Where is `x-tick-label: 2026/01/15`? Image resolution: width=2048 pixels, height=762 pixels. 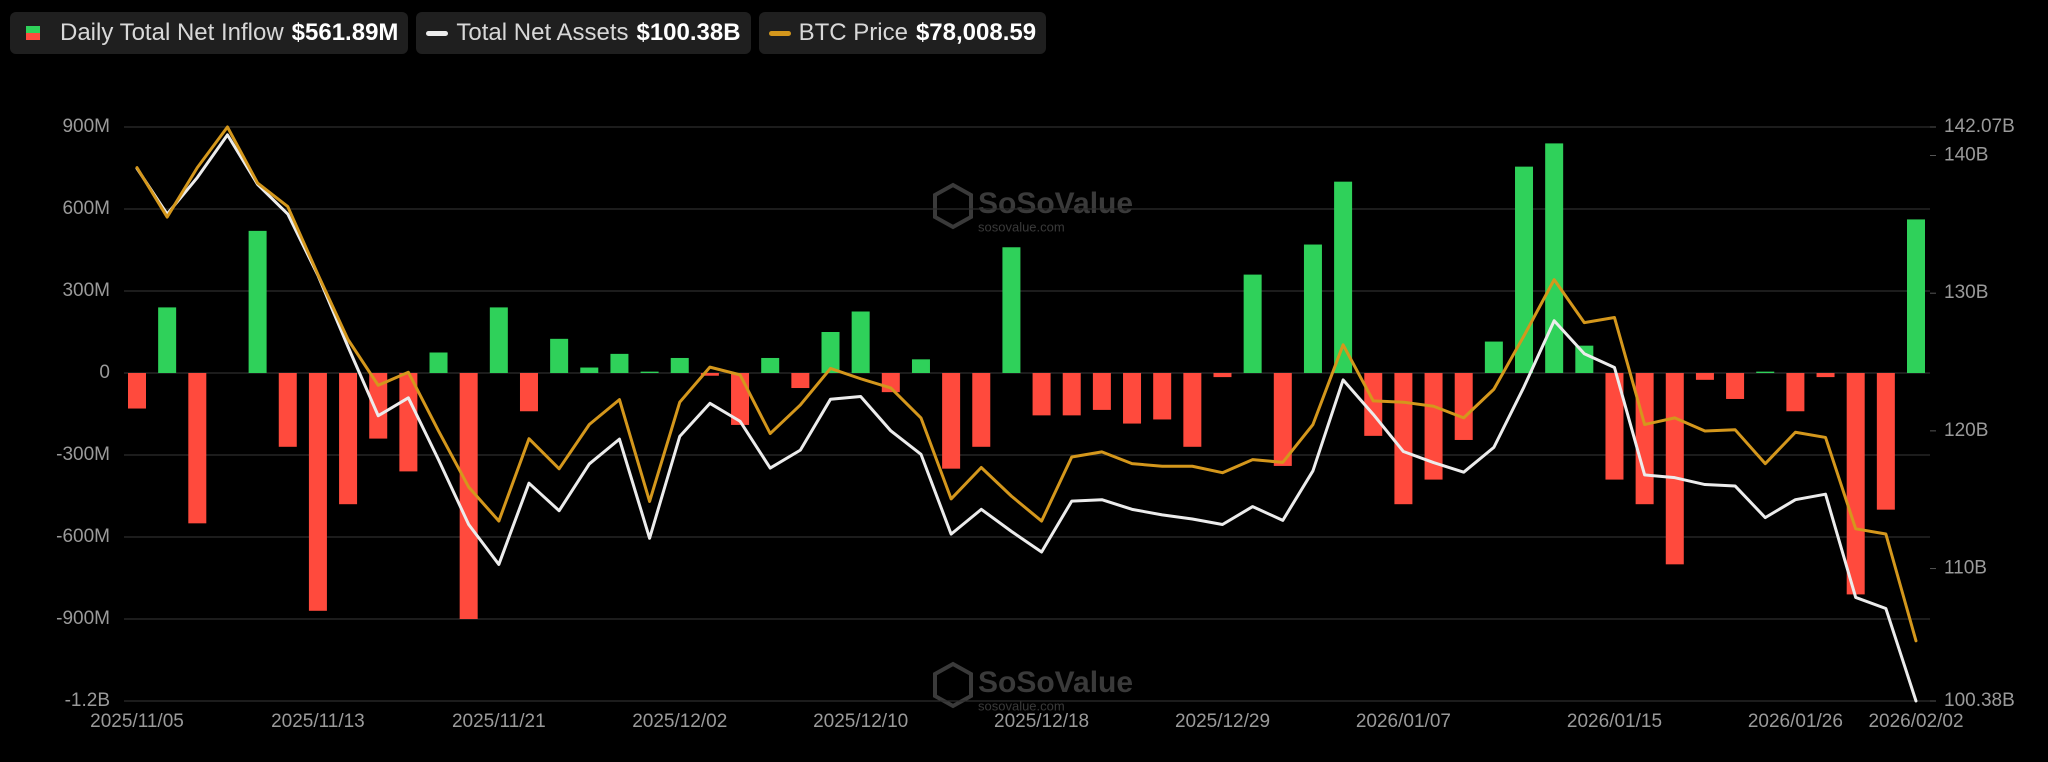 x-tick-label: 2026/01/15 is located at coordinates (1614, 721).